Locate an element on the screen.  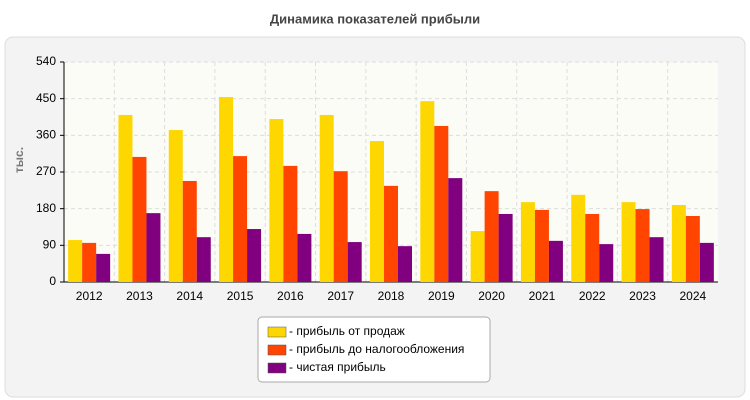
legend is located at coordinates (374, 349).